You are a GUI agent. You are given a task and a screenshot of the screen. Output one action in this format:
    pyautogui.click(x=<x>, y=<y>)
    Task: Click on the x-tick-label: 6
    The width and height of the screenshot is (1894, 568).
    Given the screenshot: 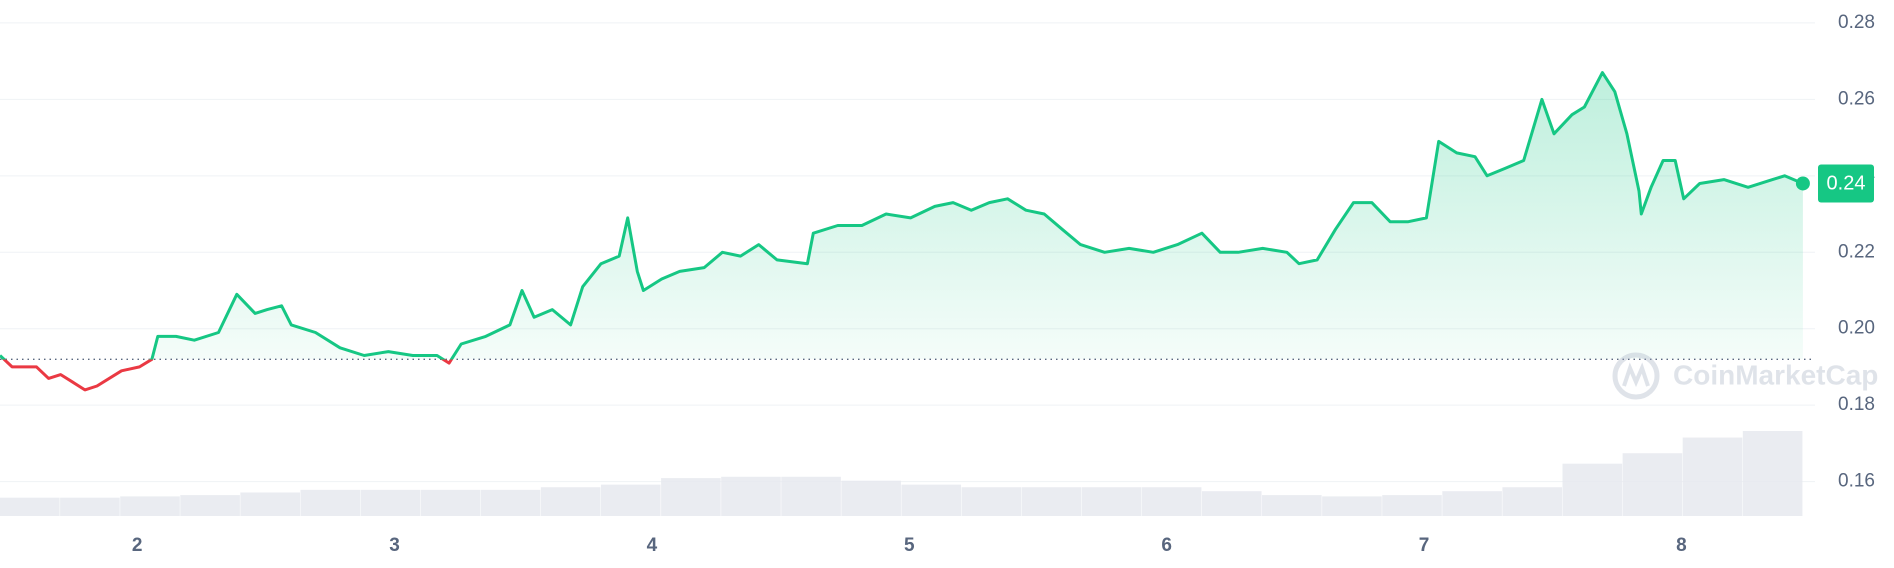 What is the action you would take?
    pyautogui.click(x=1166, y=545)
    